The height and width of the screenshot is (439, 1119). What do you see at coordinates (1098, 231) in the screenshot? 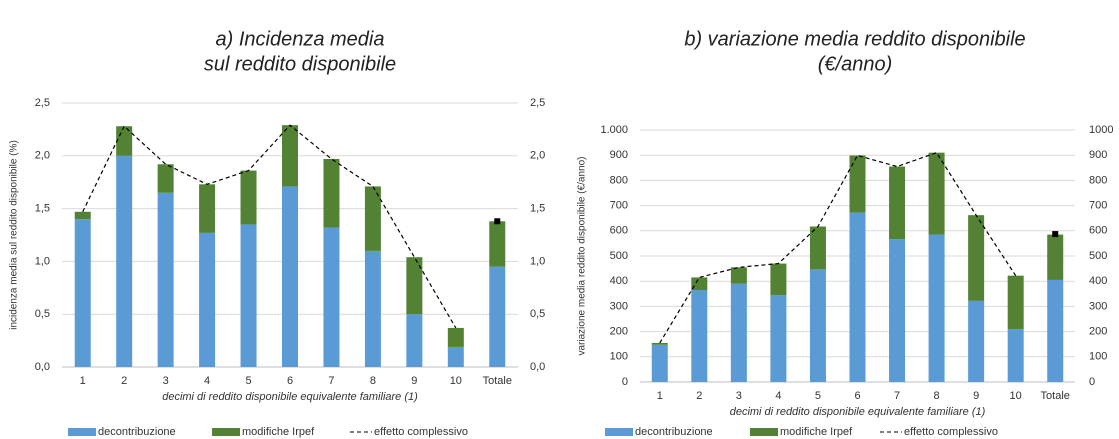
I see `y2-tick-label: 600` at bounding box center [1098, 231].